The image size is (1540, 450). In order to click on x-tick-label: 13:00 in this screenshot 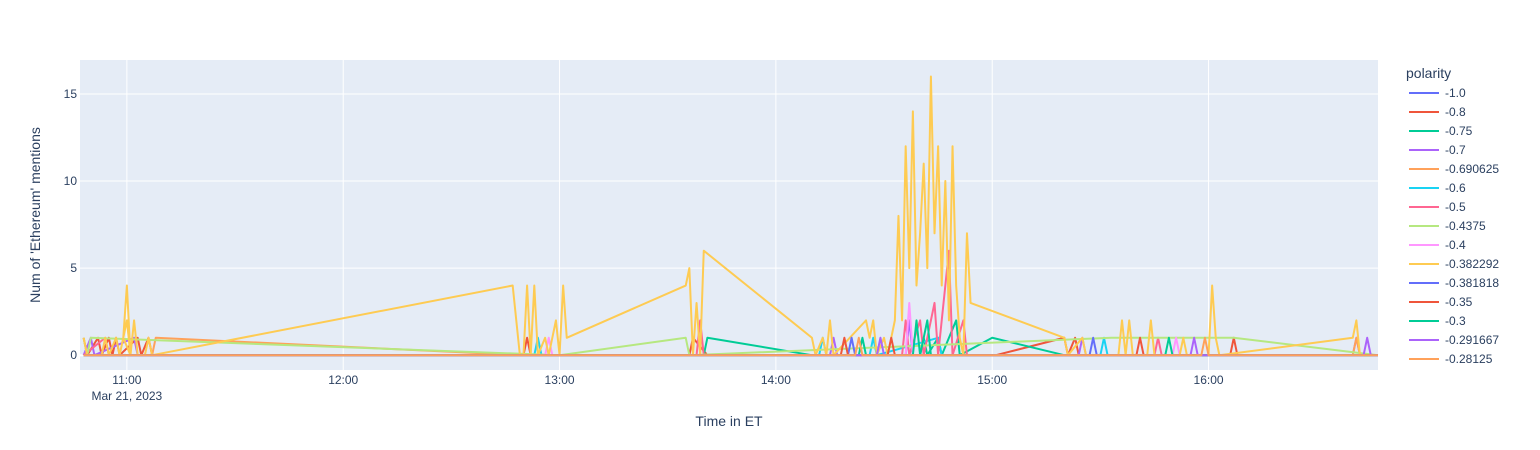, I will do `click(560, 380)`.